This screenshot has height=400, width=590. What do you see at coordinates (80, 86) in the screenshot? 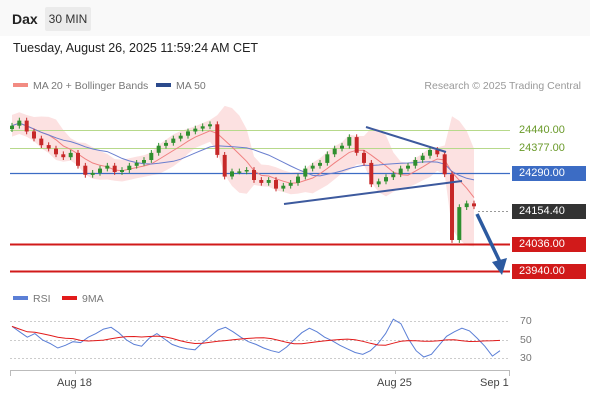
I see `bb-legend-item: MA 20 + Bollinger Bands` at bounding box center [80, 86].